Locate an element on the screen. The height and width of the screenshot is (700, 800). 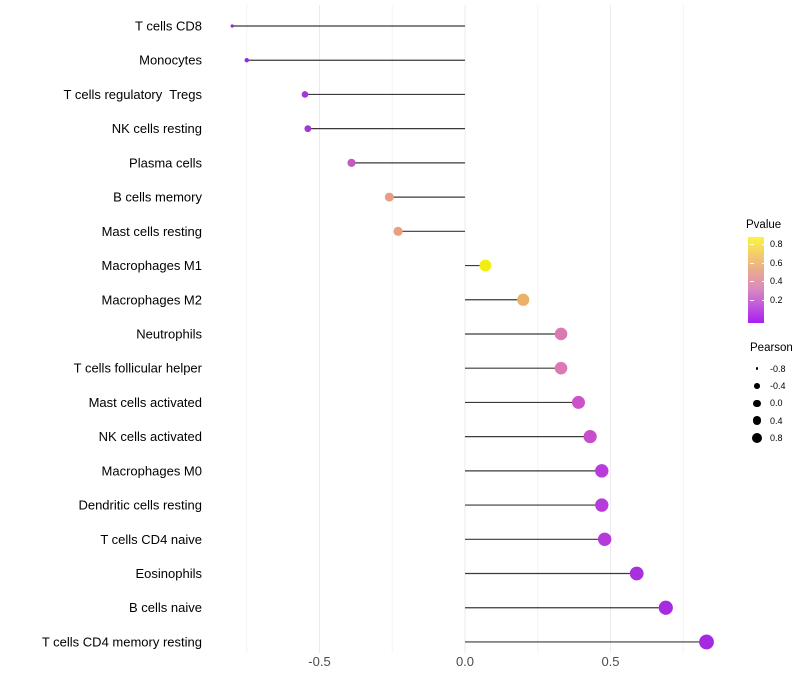
y-axis-label: NK cells resting is located at coordinates (157, 128).